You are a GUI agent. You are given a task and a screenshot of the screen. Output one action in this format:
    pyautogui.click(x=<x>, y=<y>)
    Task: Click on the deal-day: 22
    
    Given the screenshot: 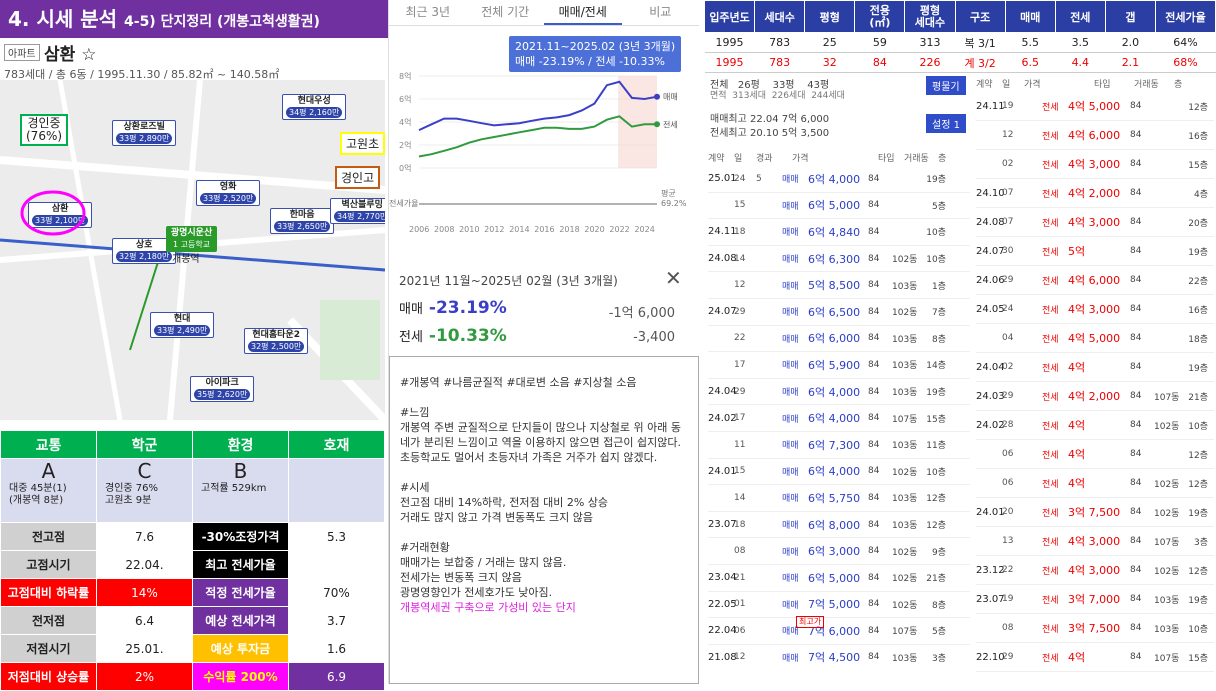 What is the action you would take?
    pyautogui.click(x=1008, y=570)
    